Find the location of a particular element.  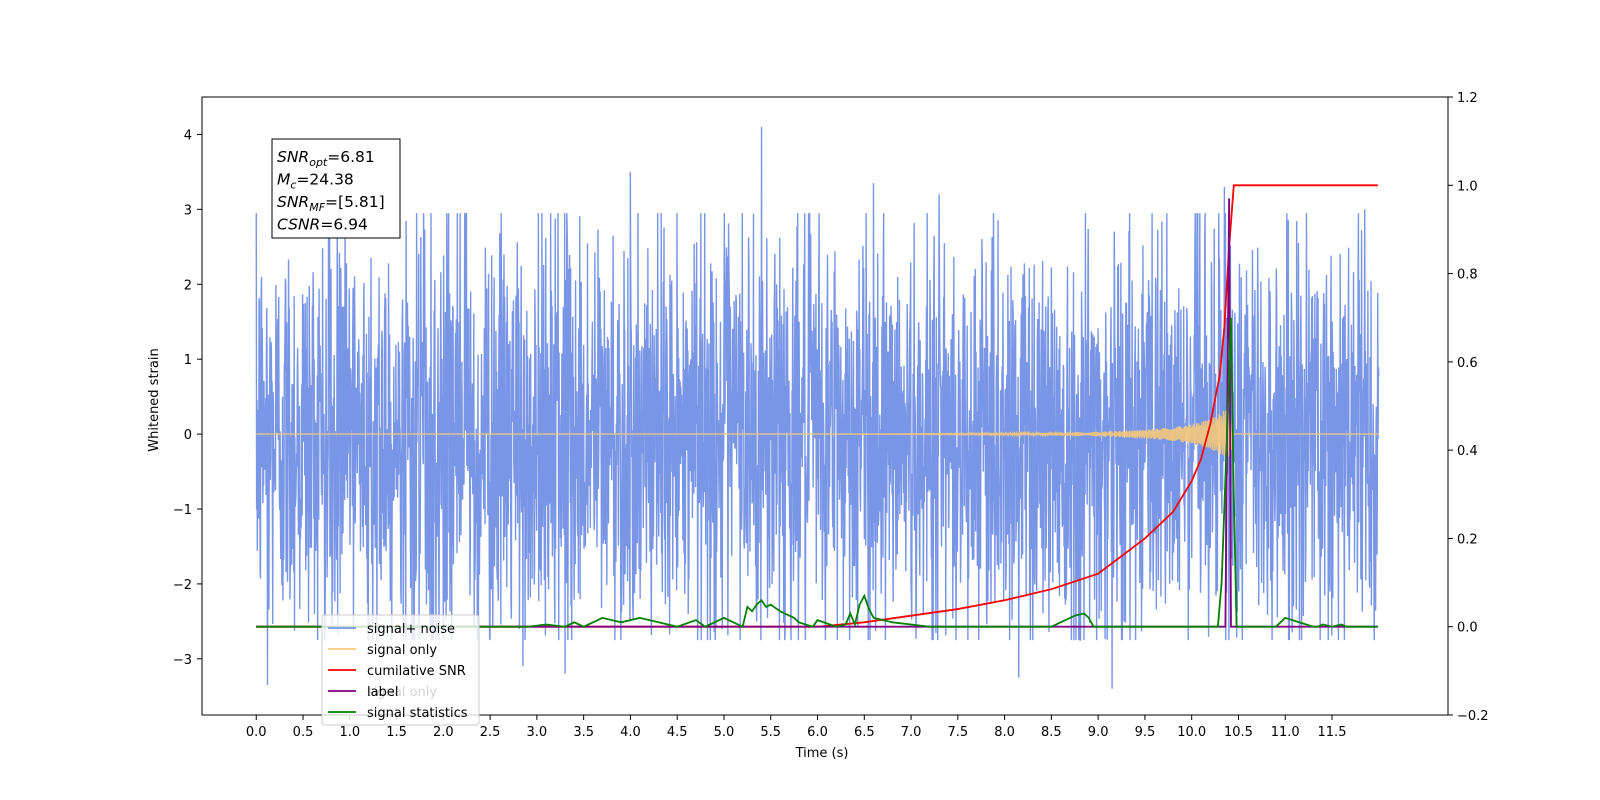

y-right-tick-label: 1.2 is located at coordinates (1467, 98).